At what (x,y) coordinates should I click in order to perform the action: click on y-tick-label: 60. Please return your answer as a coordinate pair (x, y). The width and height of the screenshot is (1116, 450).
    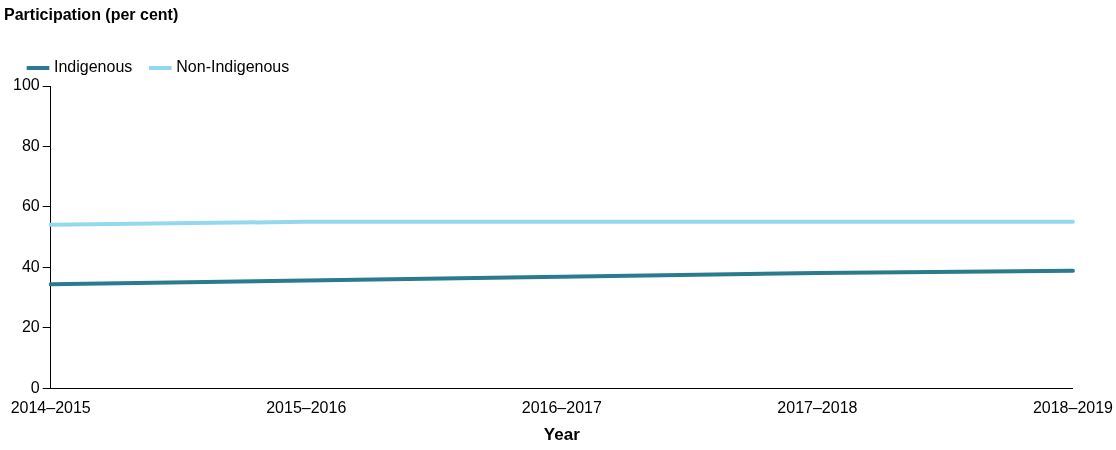
    Looking at the image, I should click on (30, 206).